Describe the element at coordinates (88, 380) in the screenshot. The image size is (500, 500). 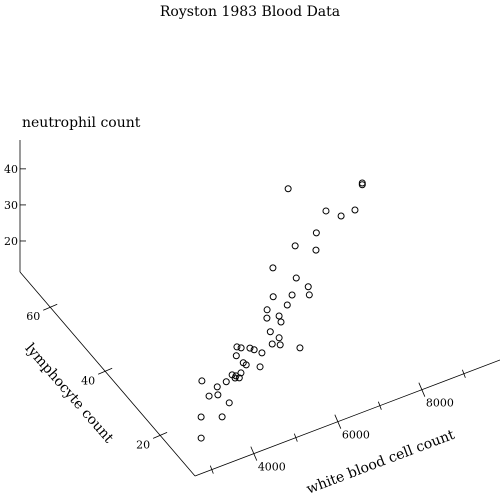
I see `y-tick-label: 40` at that location.